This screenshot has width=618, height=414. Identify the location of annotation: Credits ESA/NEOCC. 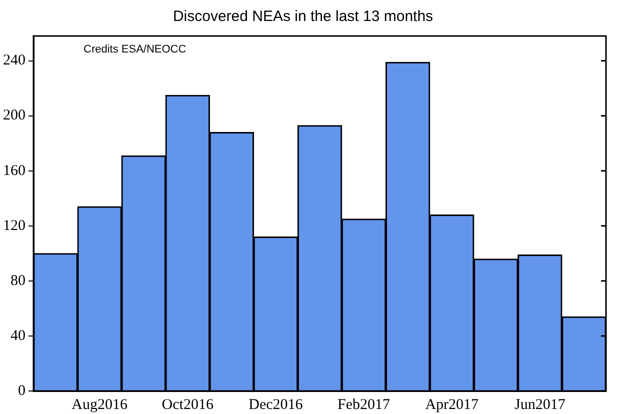
(135, 50).